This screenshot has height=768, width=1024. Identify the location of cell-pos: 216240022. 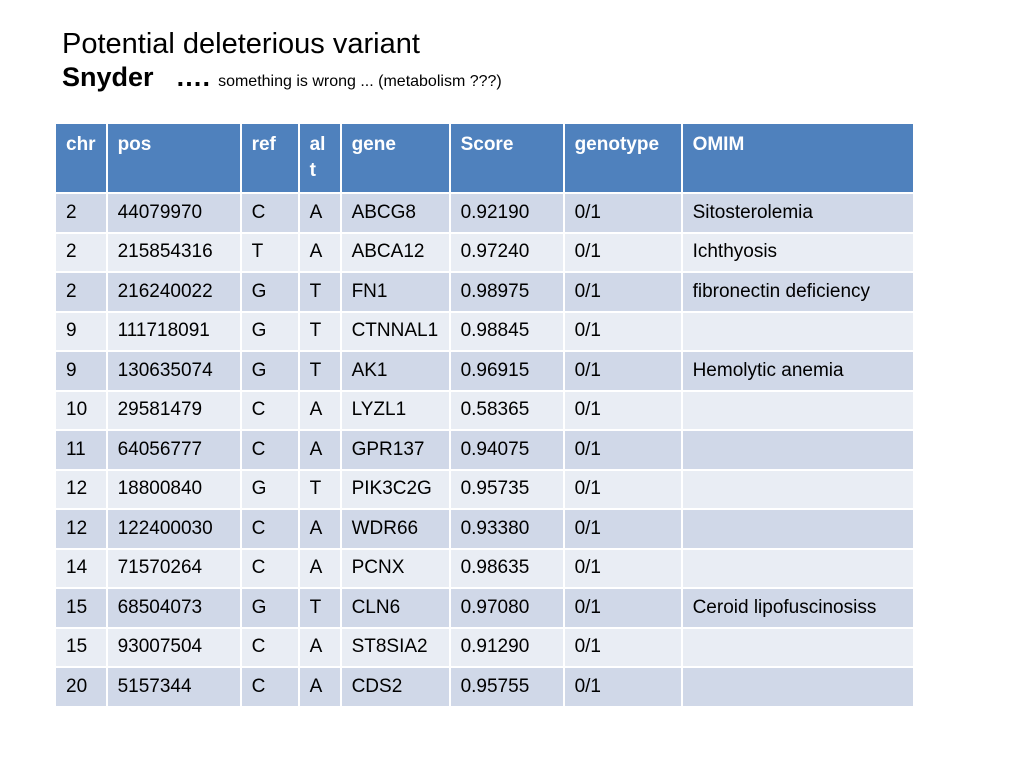
(173, 292).